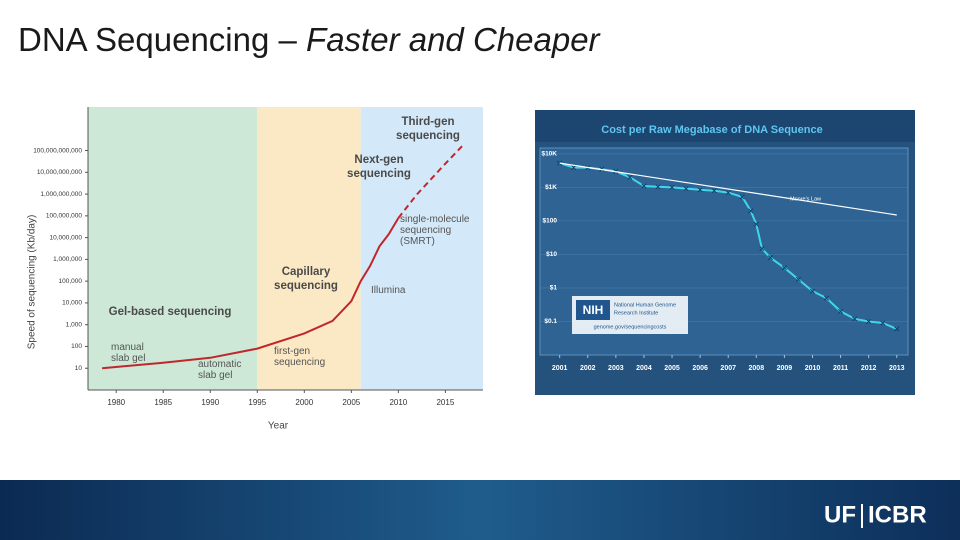 This screenshot has height=540, width=960. What do you see at coordinates (897, 368) in the screenshot?
I see `x-tick-label: 2013` at bounding box center [897, 368].